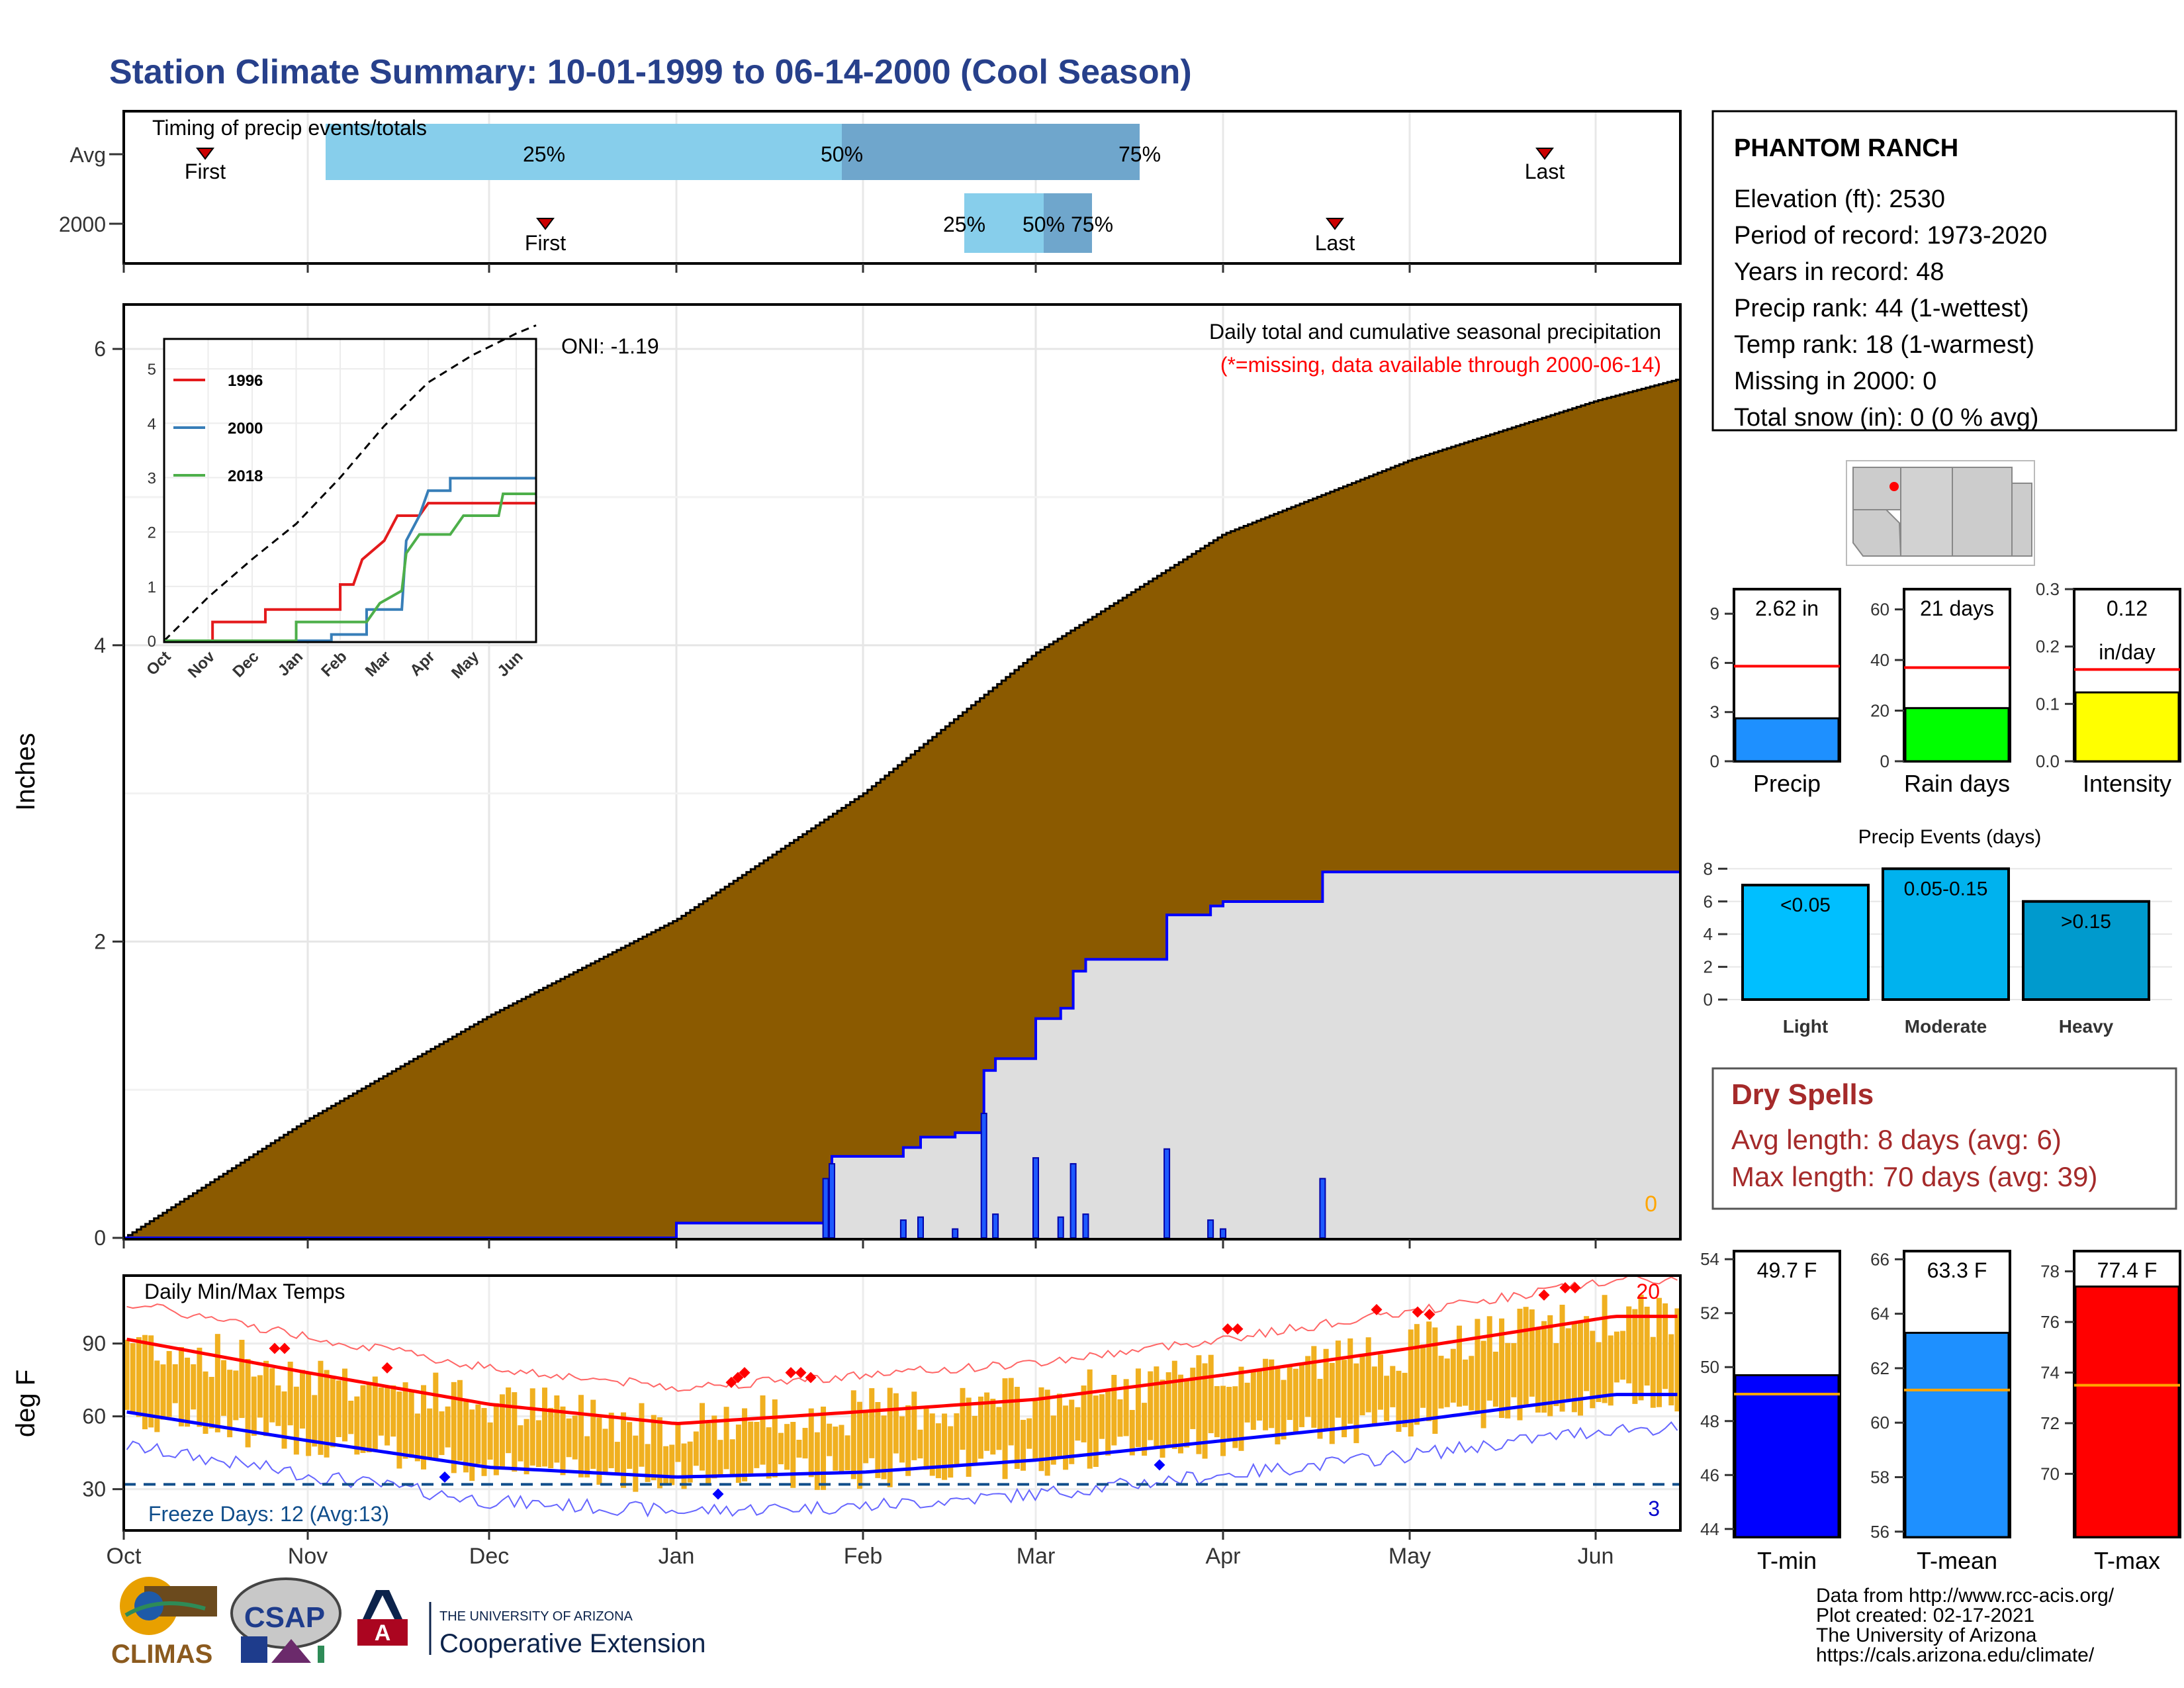 The height and width of the screenshot is (1688, 2184). I want to click on event-bar-light, so click(1806, 943).